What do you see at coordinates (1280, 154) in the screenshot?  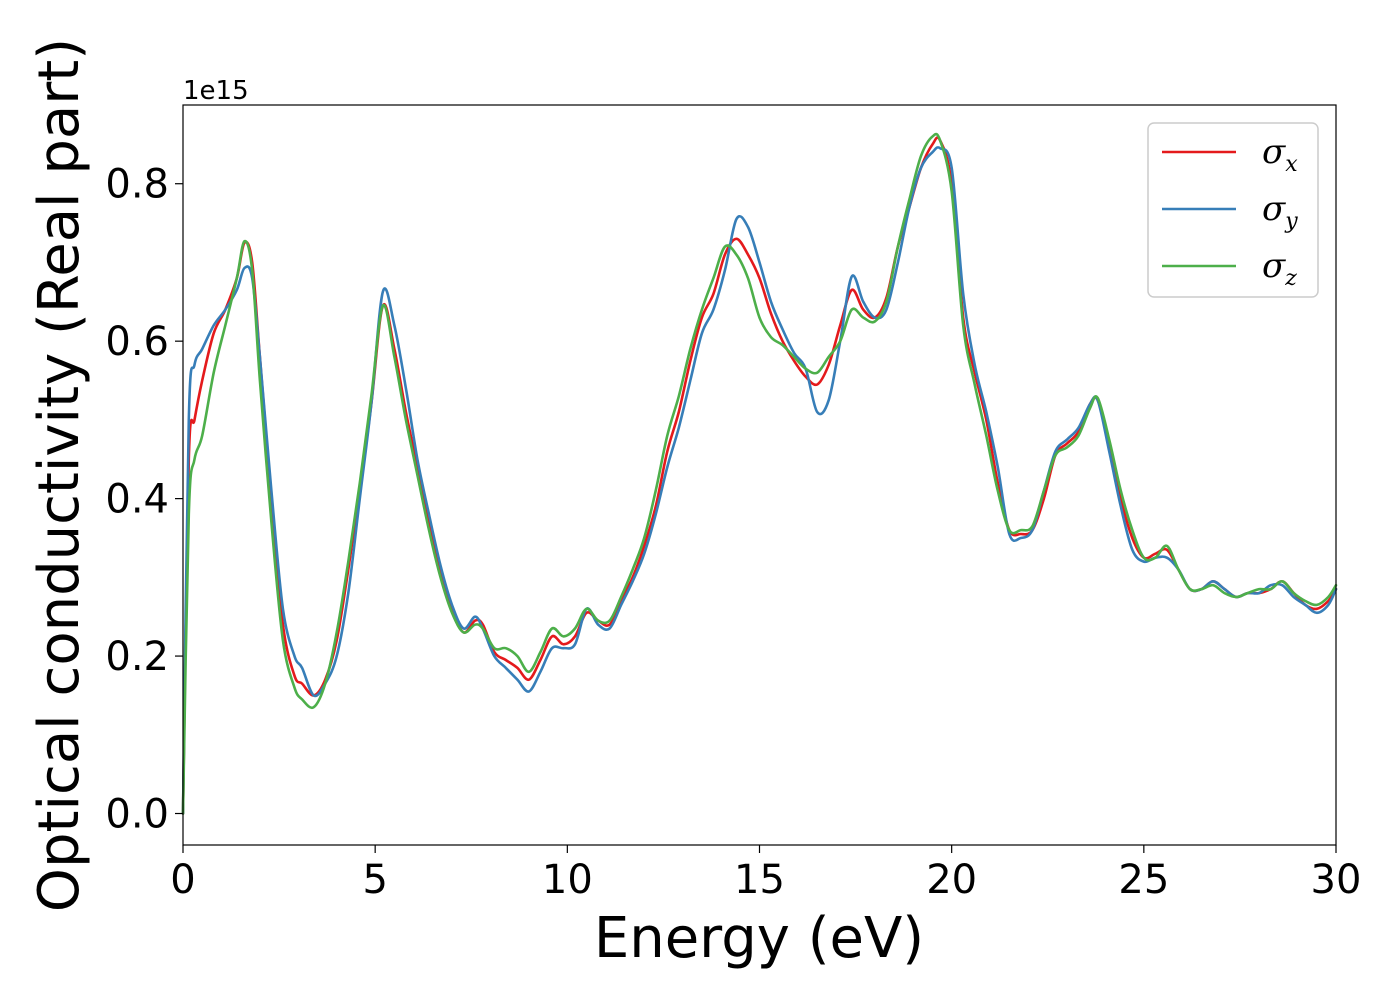 I see `legend-label-x: σx` at bounding box center [1280, 154].